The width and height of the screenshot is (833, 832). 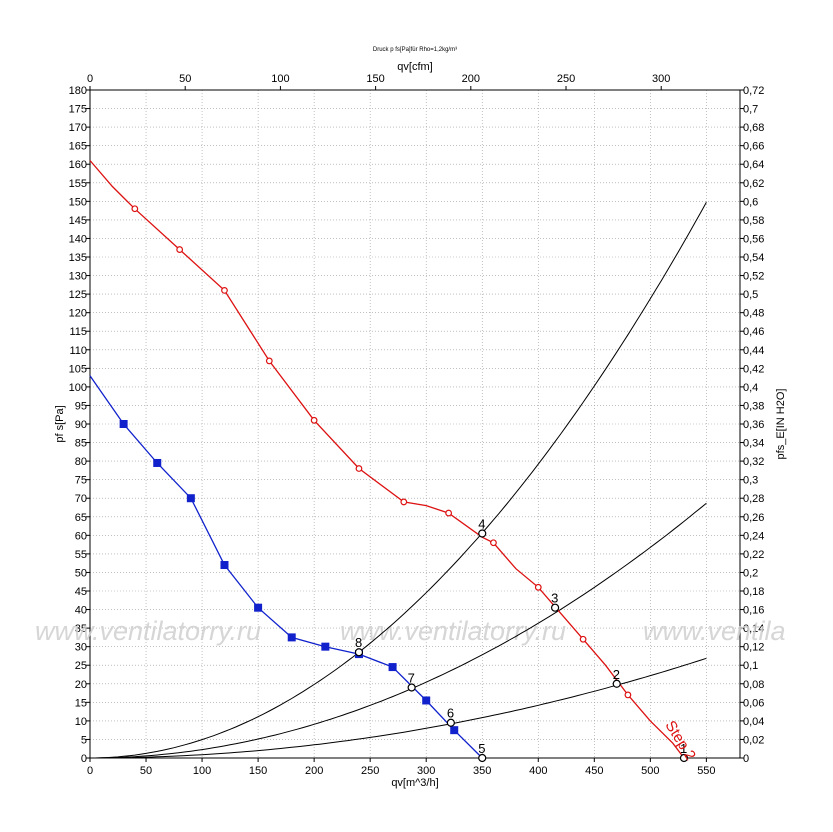 I want to click on y-tick-label: 30, so click(x=81, y=648).